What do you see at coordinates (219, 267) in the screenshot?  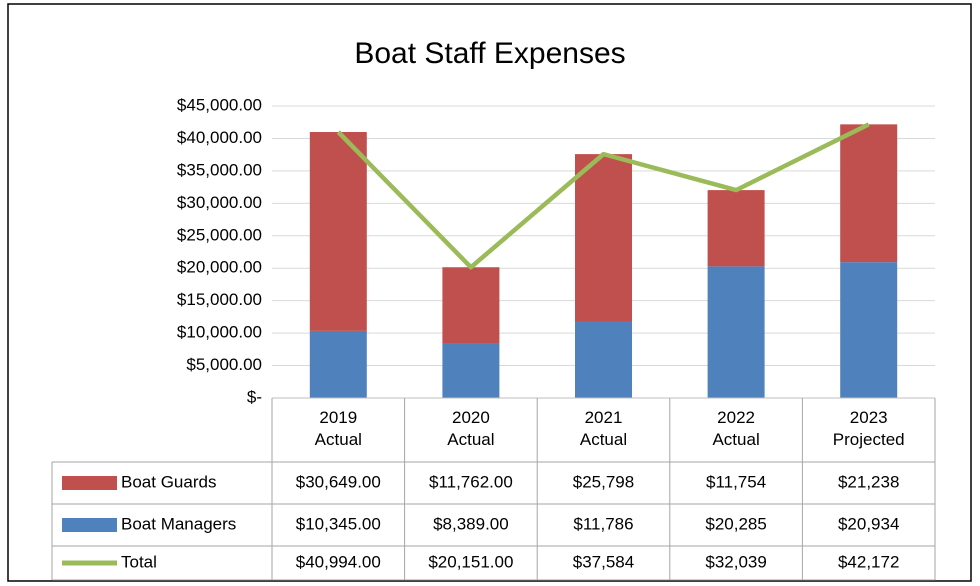 I see `y-tick-label: $20,000.00` at bounding box center [219, 267].